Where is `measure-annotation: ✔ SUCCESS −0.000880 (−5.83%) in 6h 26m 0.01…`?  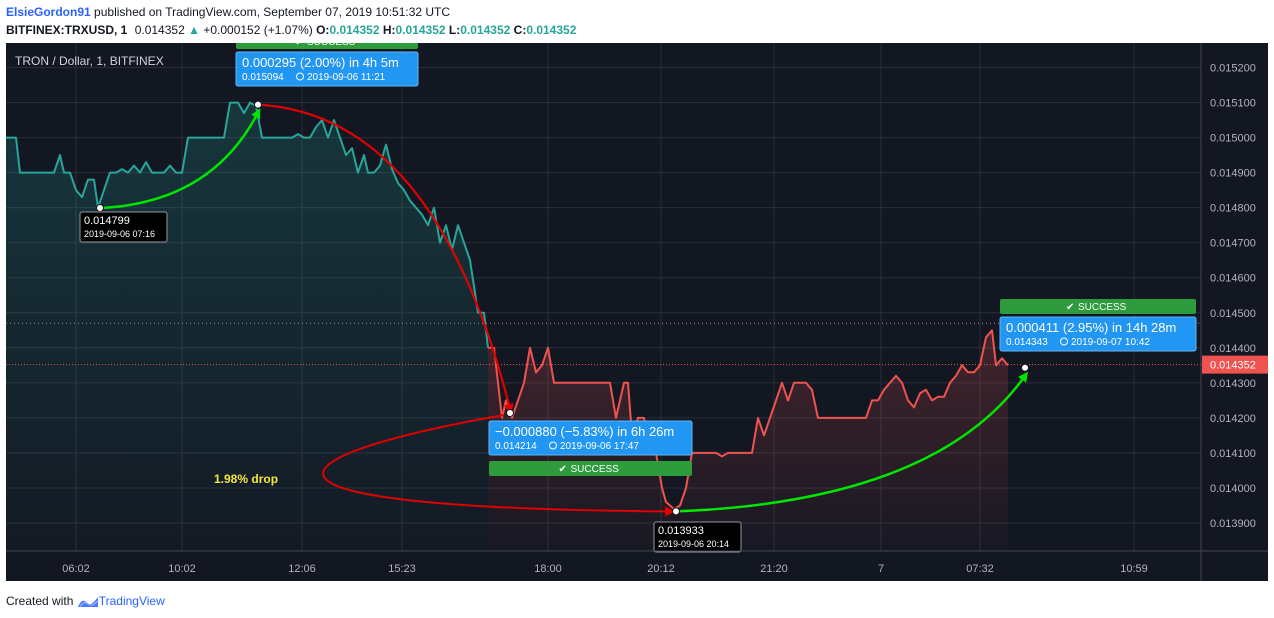 measure-annotation: ✔ SUCCESS −0.000880 (−5.83%) in 6h 26m 0.01… is located at coordinates (590, 448).